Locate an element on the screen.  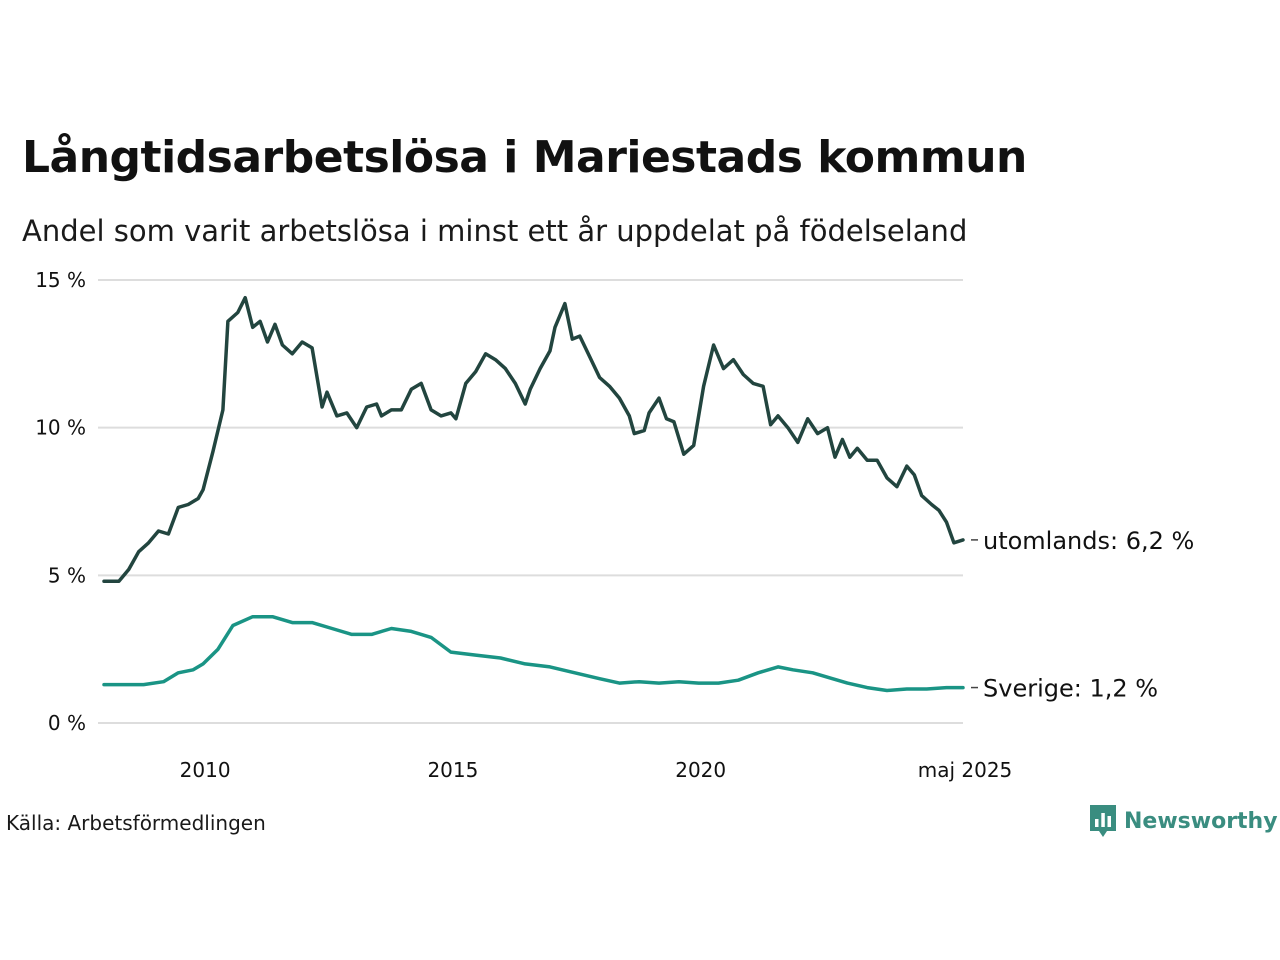
chart-title: Långtidsarbetslösa i Mariestads kommun is located at coordinates (524, 157).